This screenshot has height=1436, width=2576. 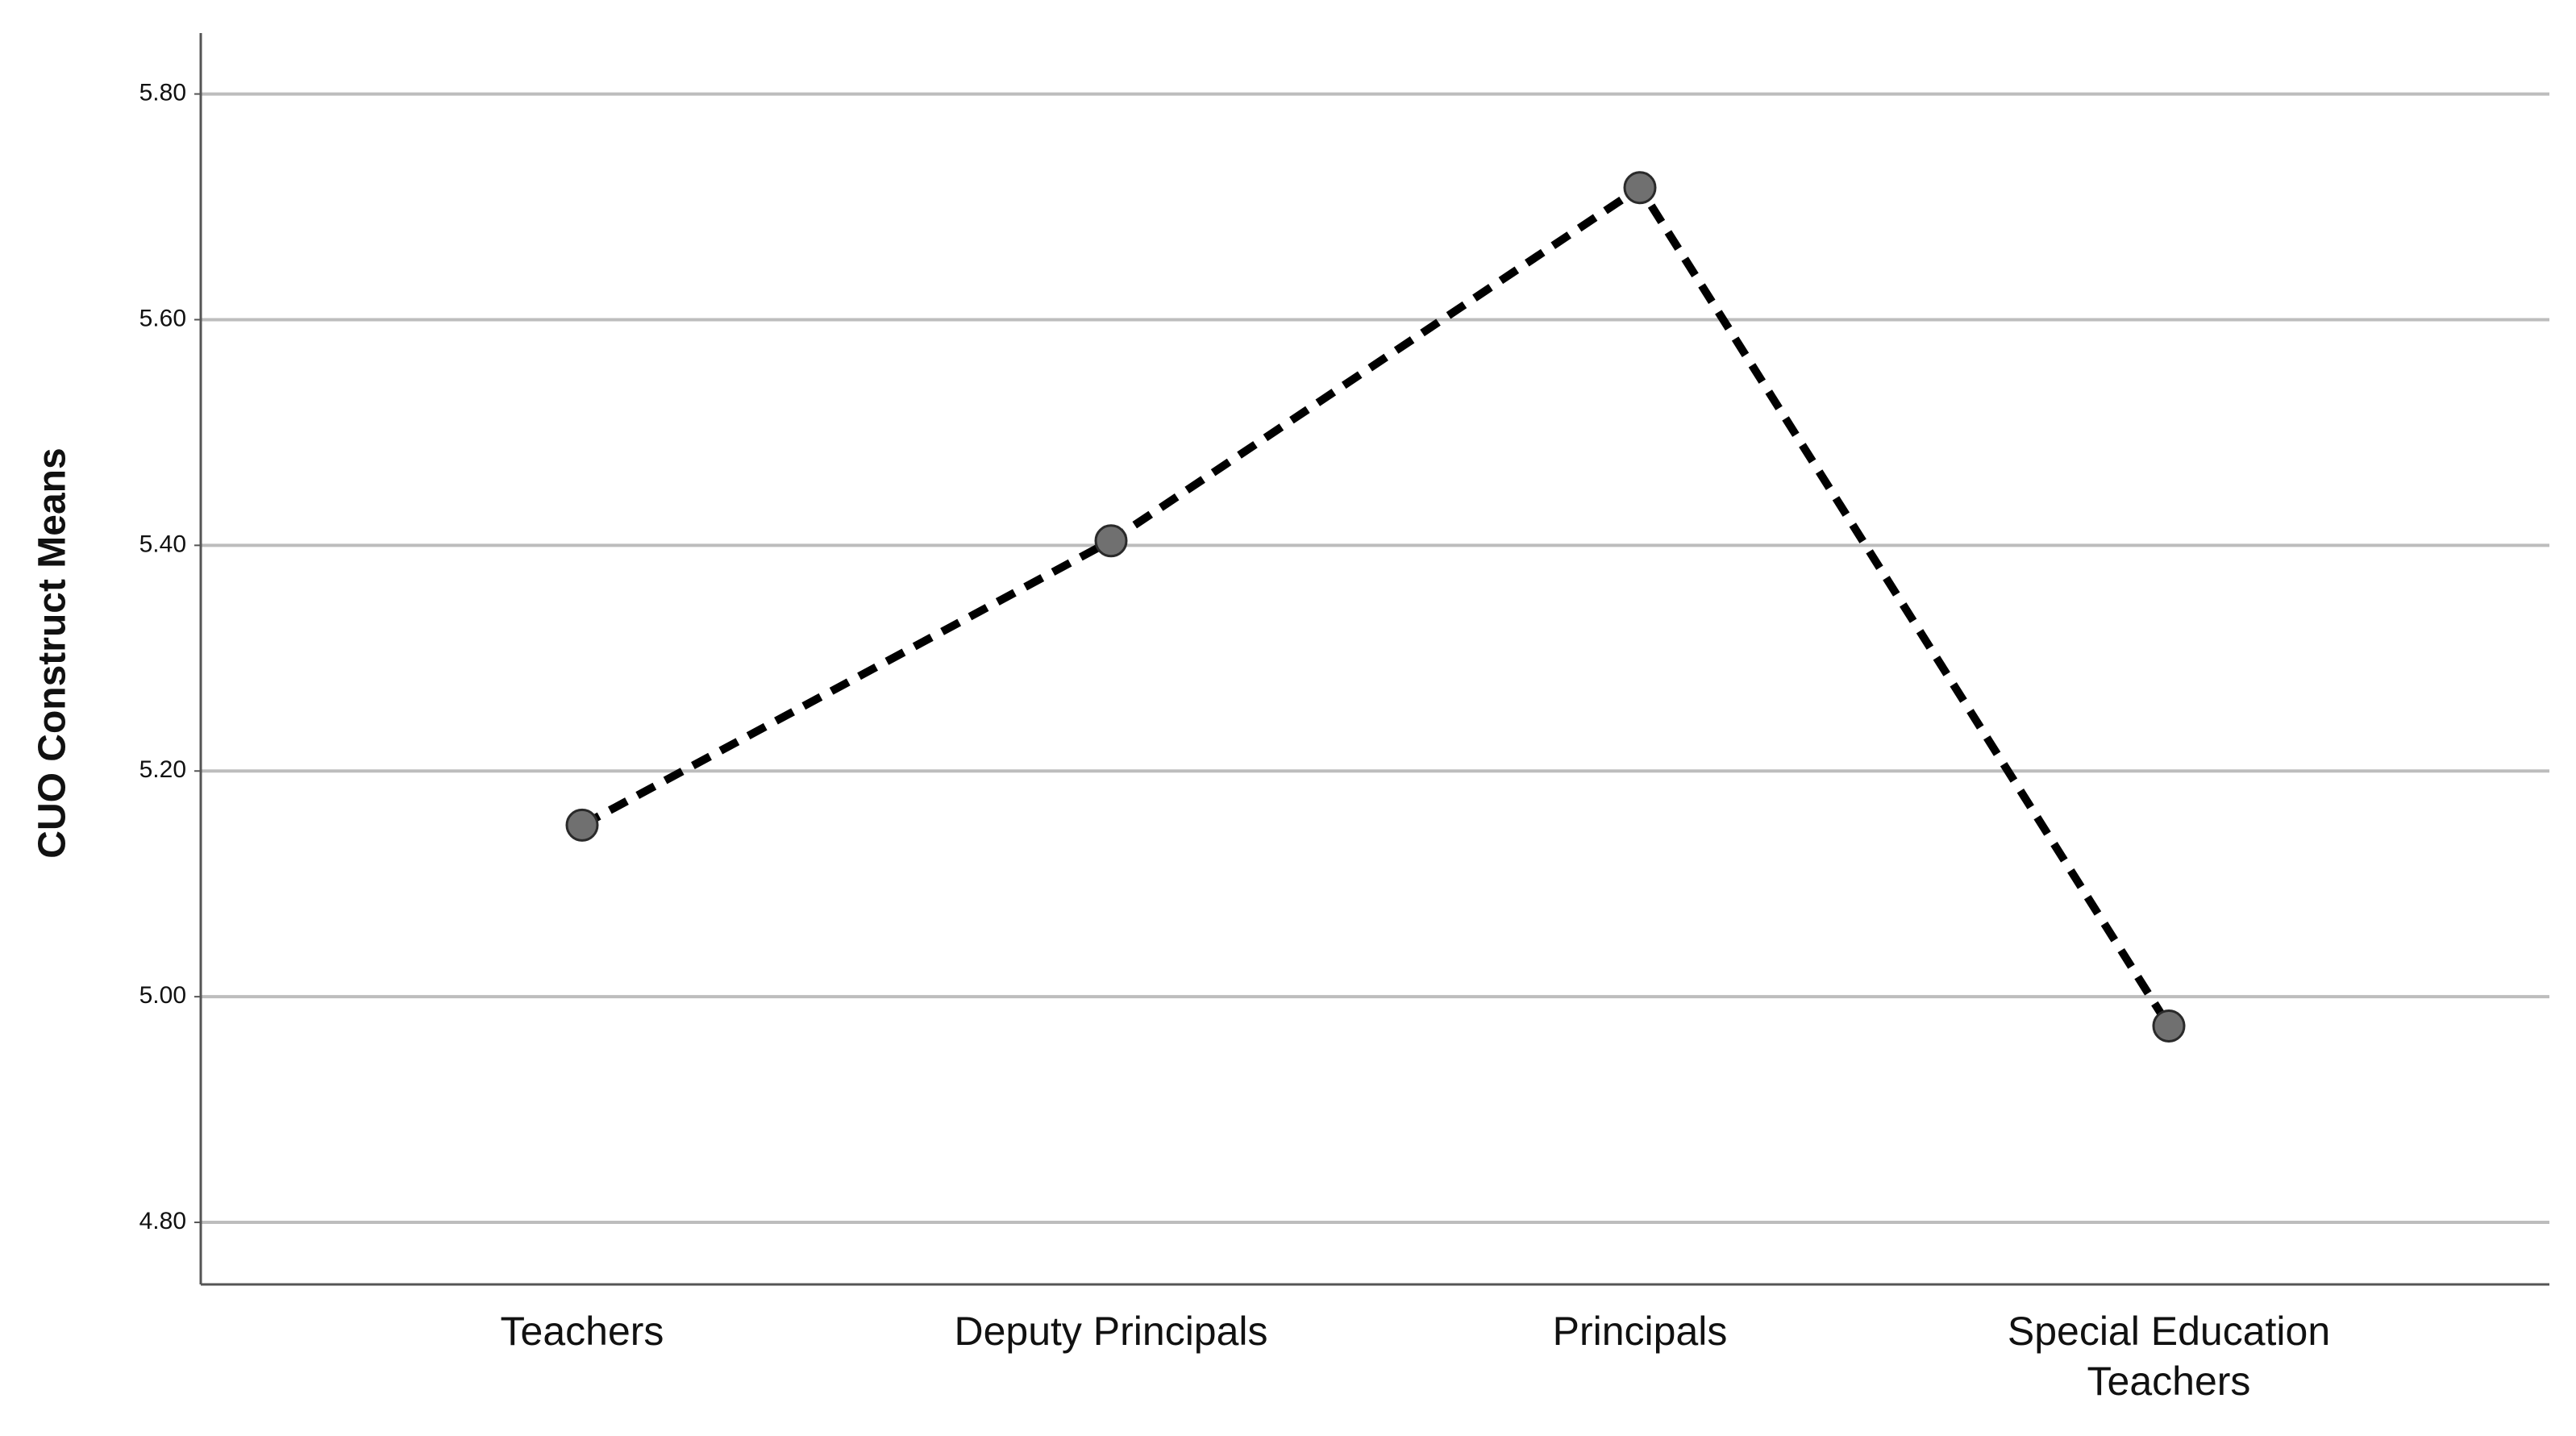 I want to click on y-tick-label: 5.20, so click(x=163, y=769).